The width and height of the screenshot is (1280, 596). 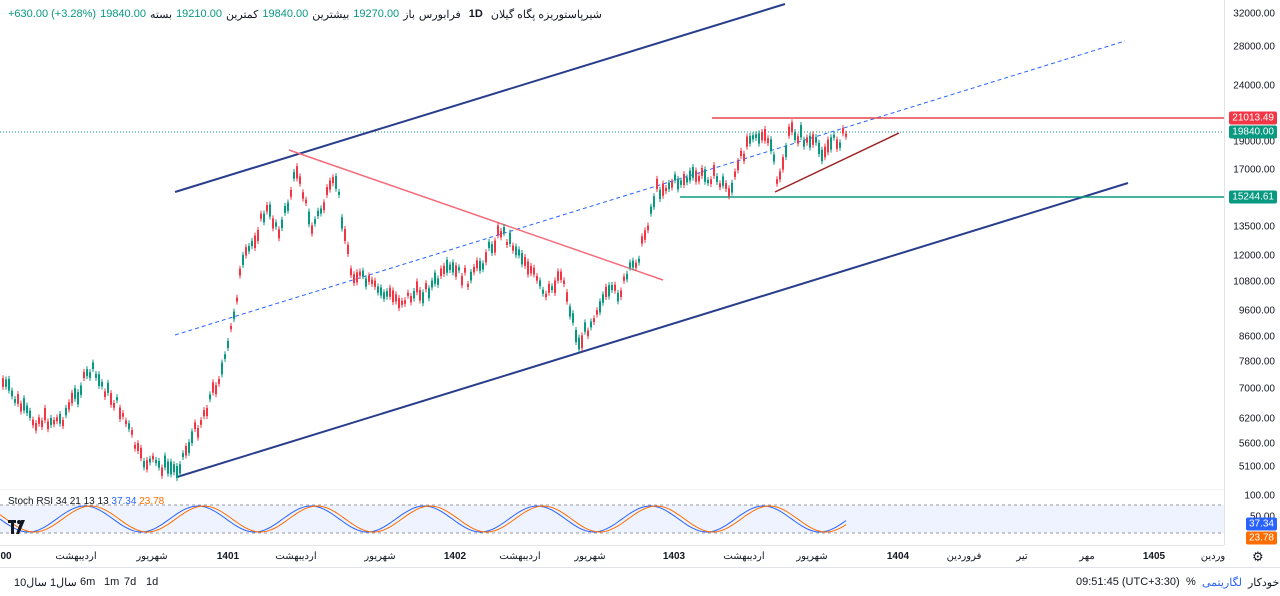 What do you see at coordinates (88, 582) in the screenshot?
I see `range-button: 6m` at bounding box center [88, 582].